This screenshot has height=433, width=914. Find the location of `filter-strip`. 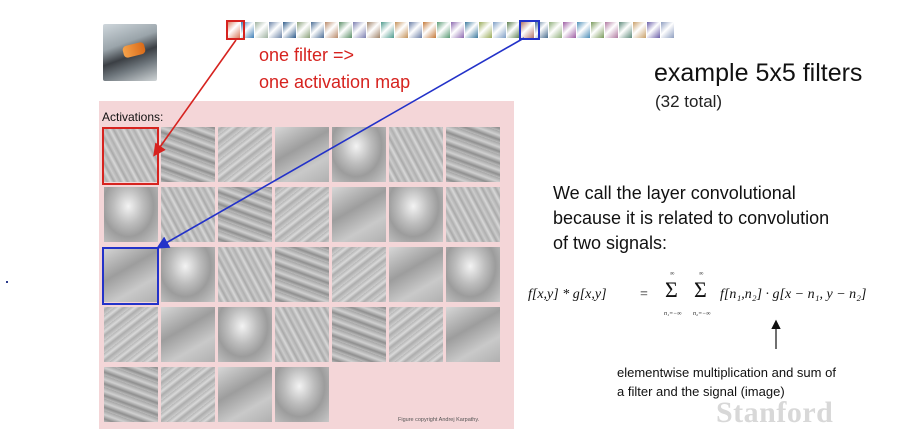

filter-strip is located at coordinates (450, 30).